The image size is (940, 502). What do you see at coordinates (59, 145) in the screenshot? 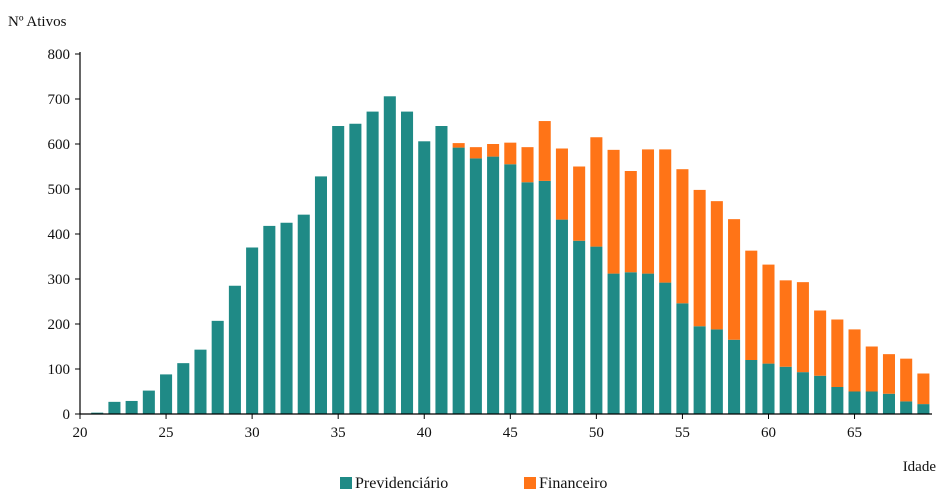
I see `y-tick-label: 600` at bounding box center [59, 145].